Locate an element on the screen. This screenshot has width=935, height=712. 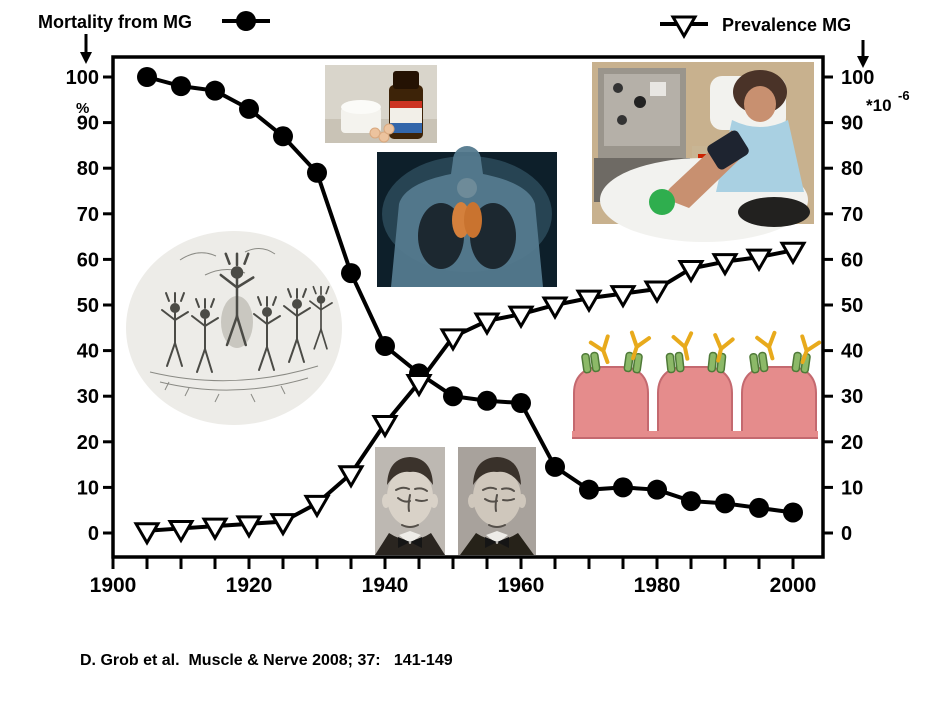
ptosis-photo-left is located at coordinates (410, 501).